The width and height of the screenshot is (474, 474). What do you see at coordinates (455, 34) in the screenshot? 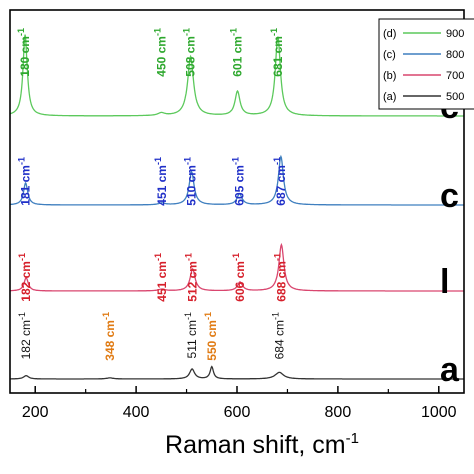
I see `legend-value: 900` at bounding box center [455, 34].